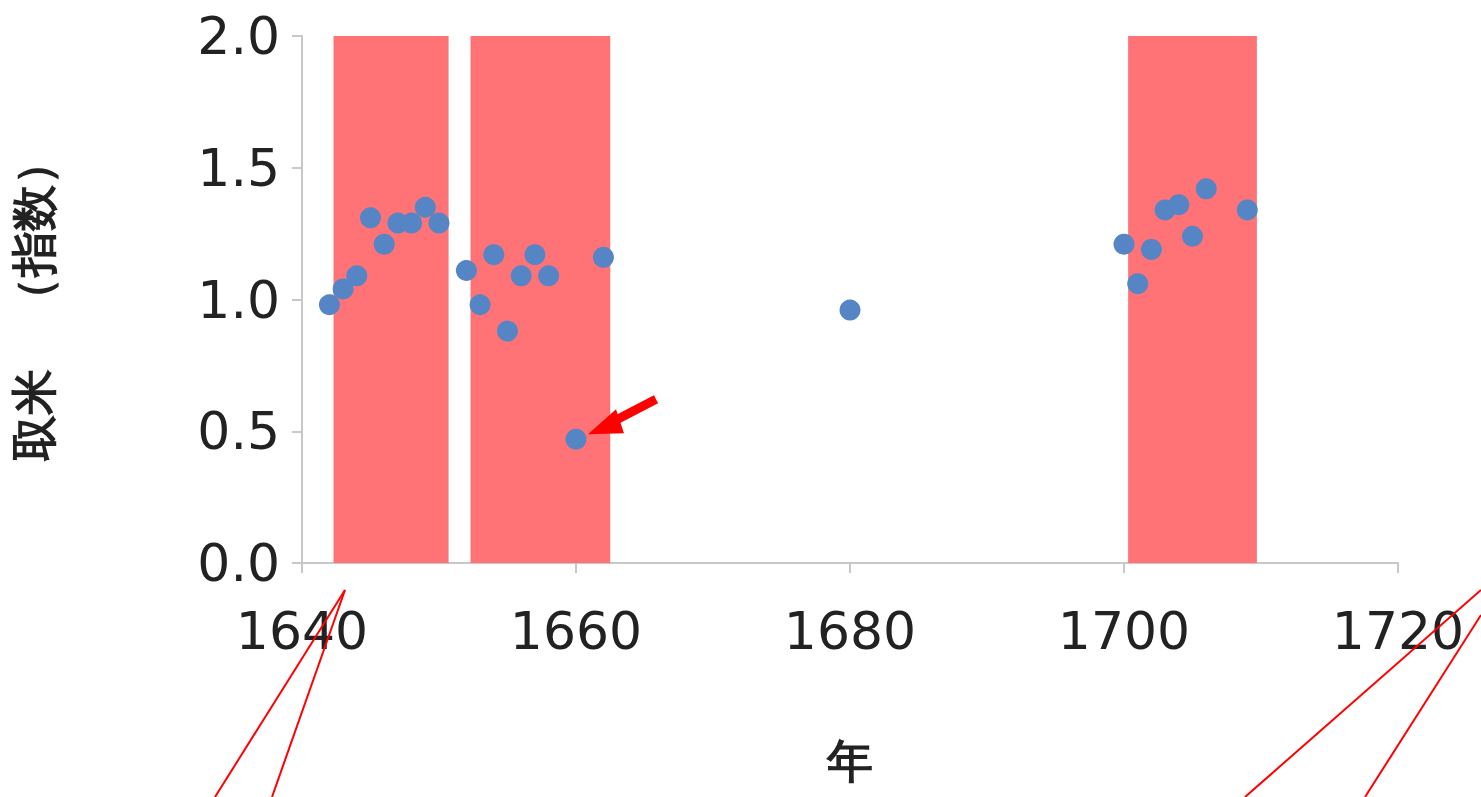 This screenshot has width=1481, height=797. I want to click on y-axis-title: 取米 （指数）, so click(34, 300).